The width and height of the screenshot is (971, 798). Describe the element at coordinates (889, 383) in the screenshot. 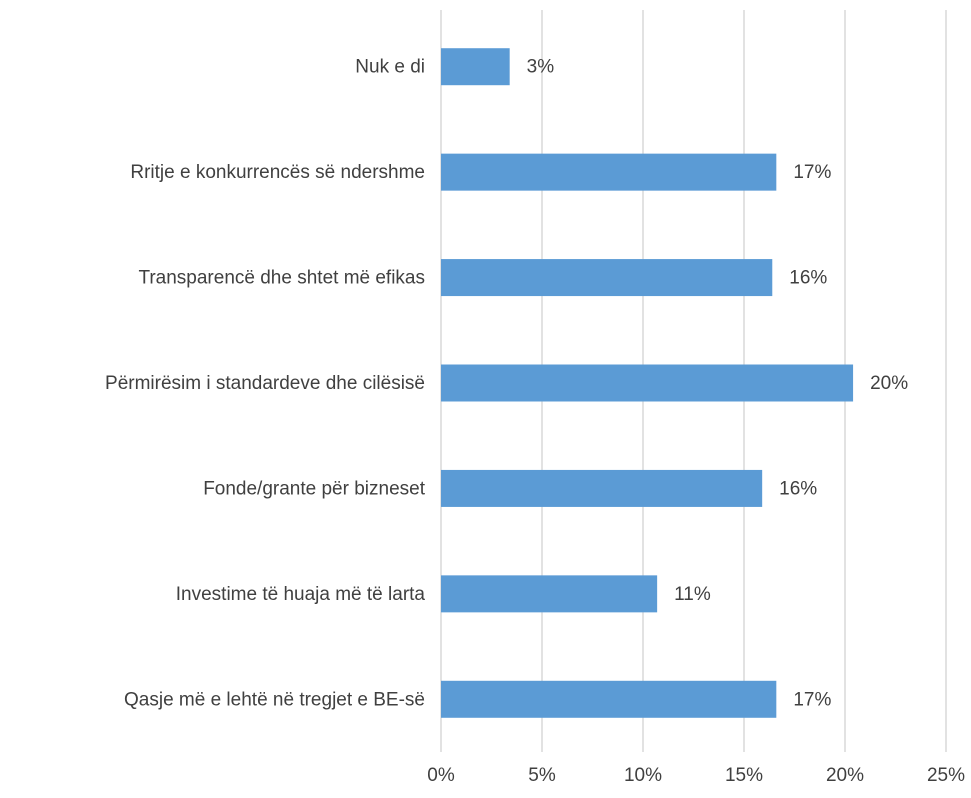

I see `data-label: 20%` at that location.